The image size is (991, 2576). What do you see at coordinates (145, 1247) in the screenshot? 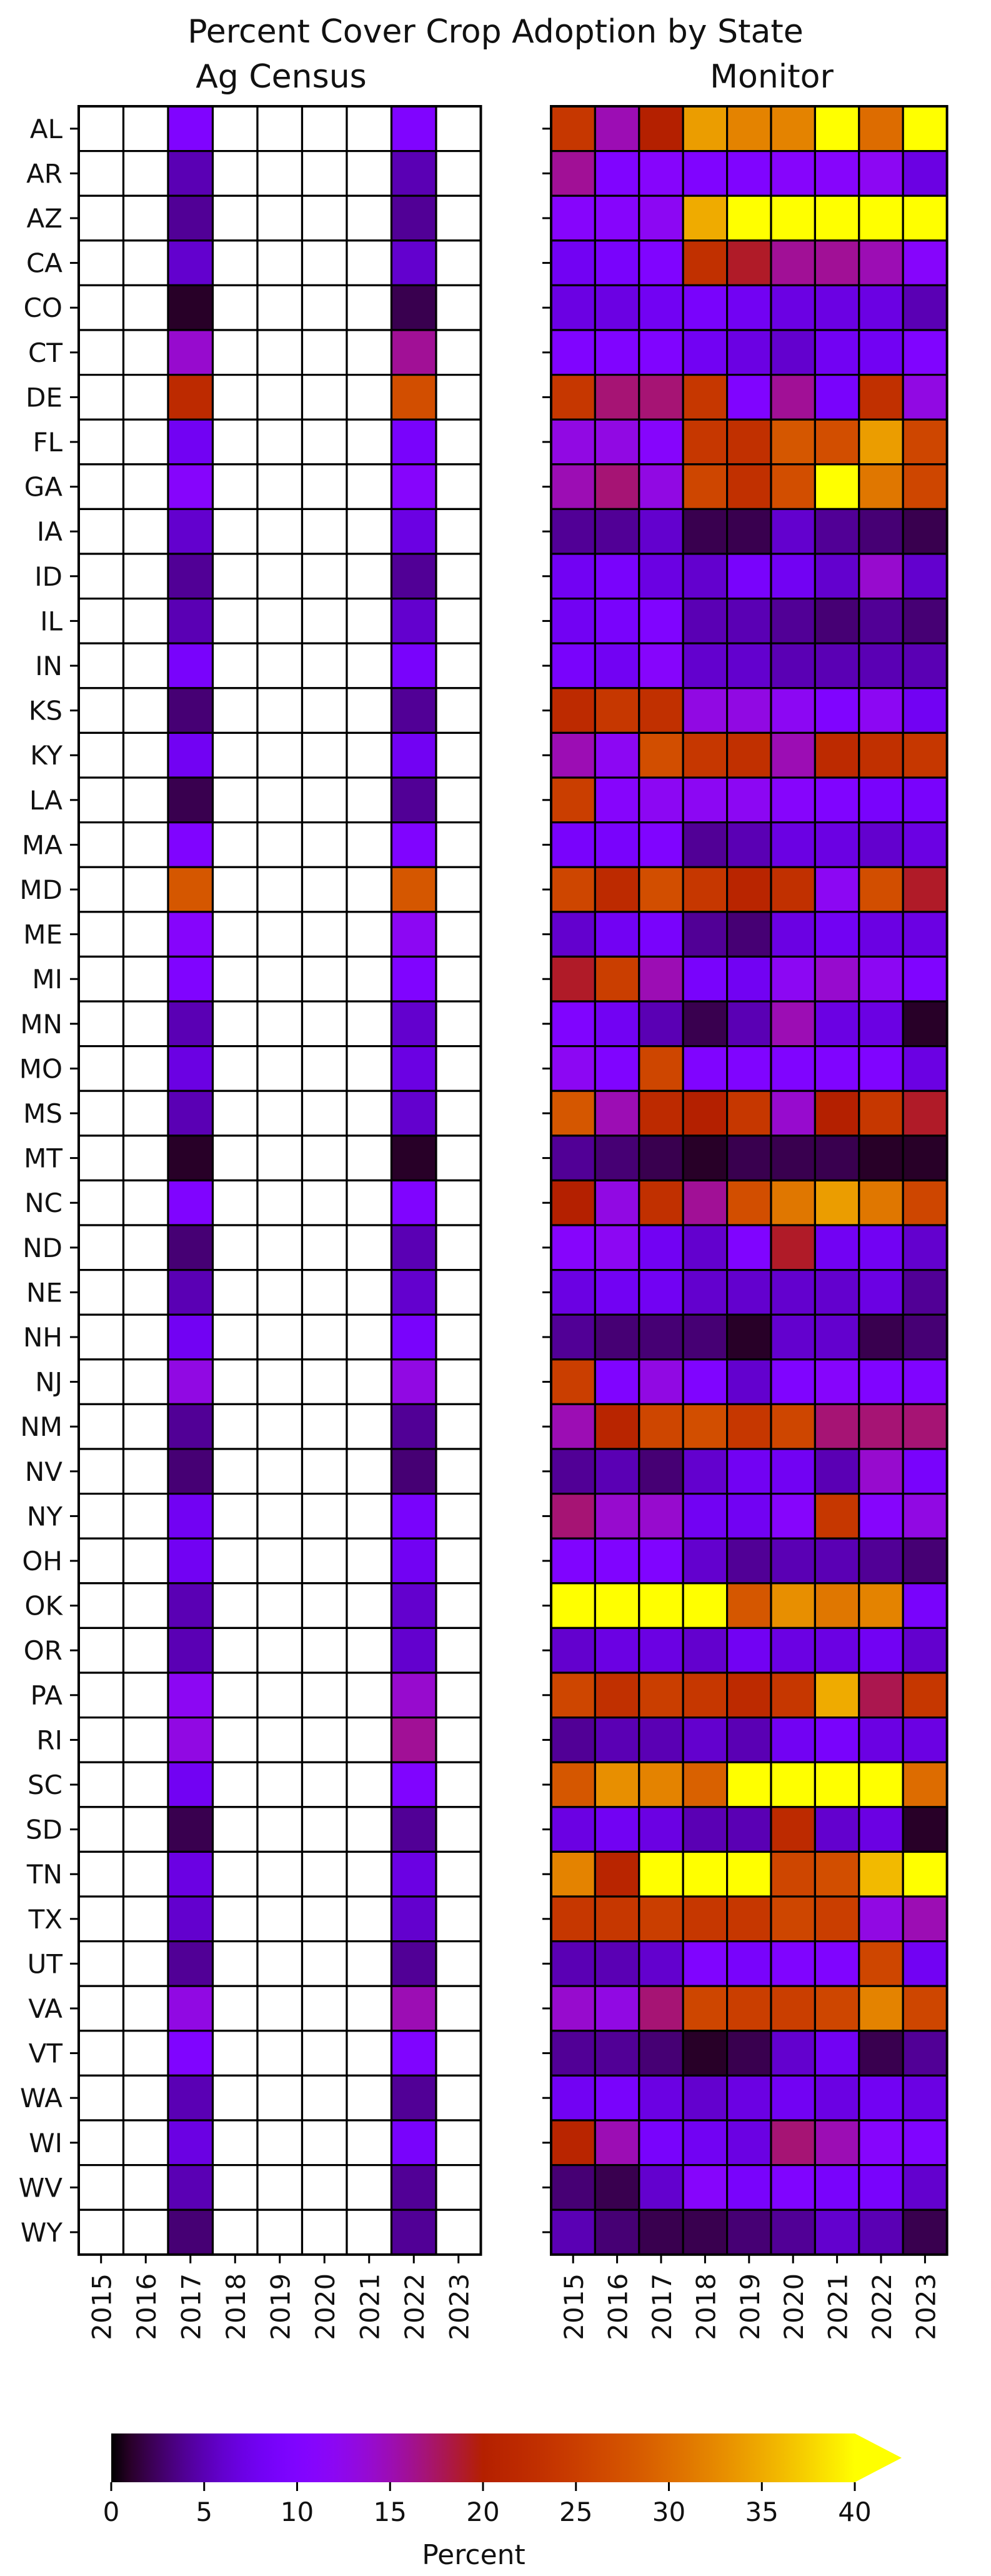
I see `cell-ag-census-nd-2016` at bounding box center [145, 1247].